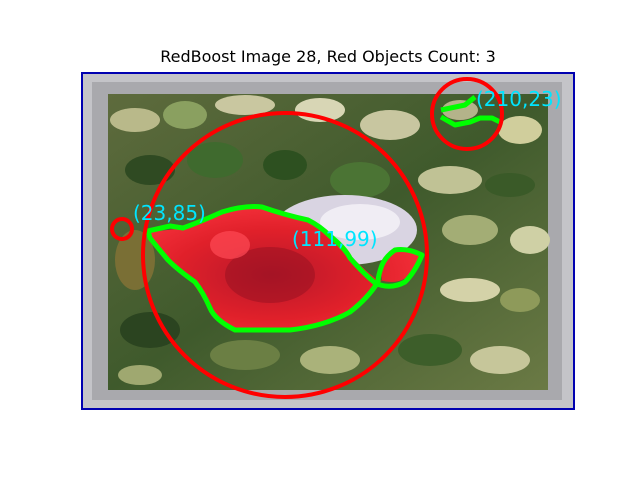  What do you see at coordinates (230, 245) in the screenshot?
I see `flower-highlight` at bounding box center [230, 245].